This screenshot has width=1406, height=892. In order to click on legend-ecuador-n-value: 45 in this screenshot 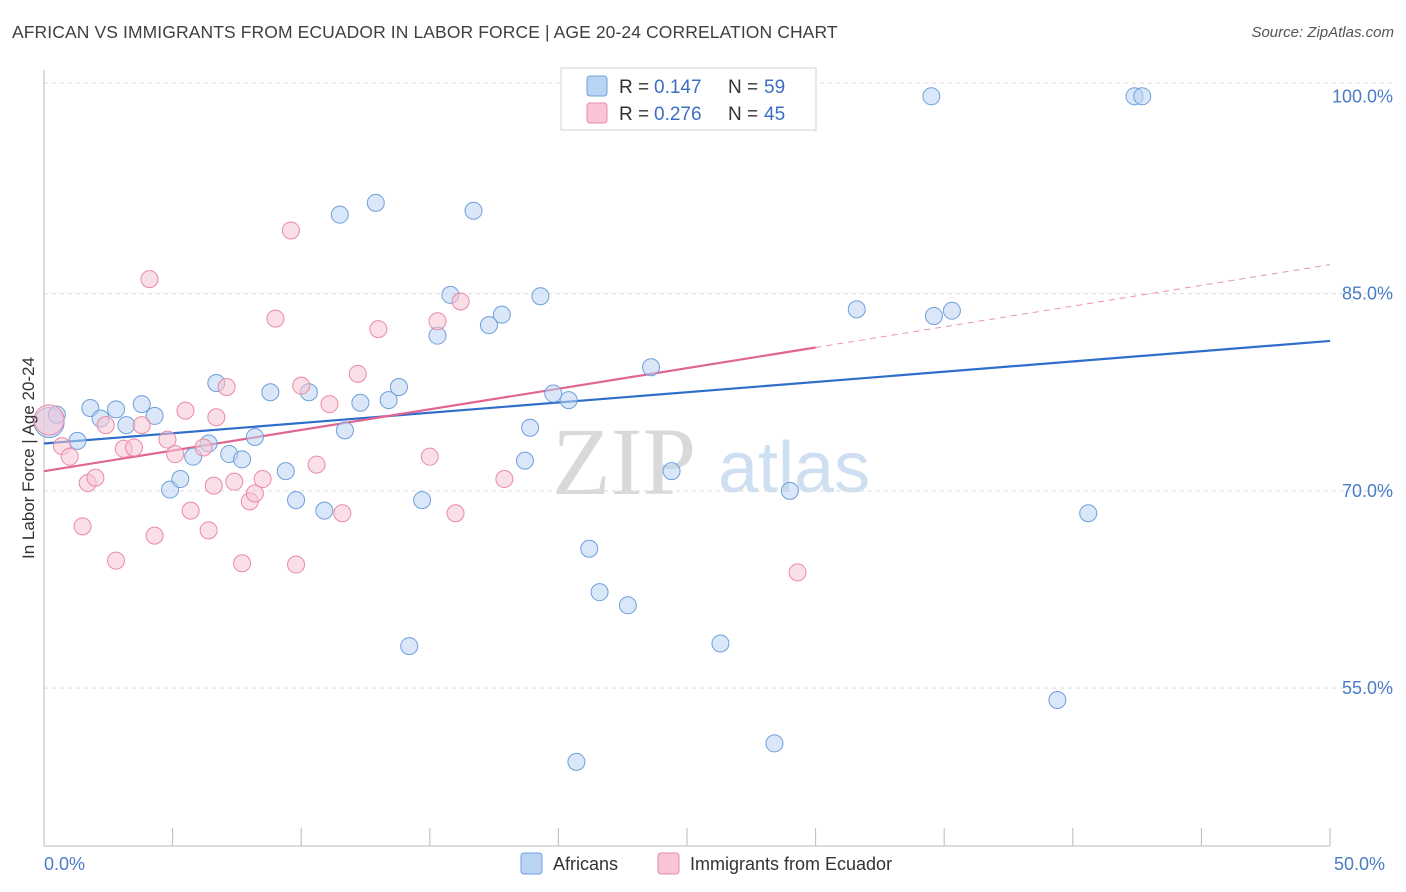, I will do `click(774, 114)`.